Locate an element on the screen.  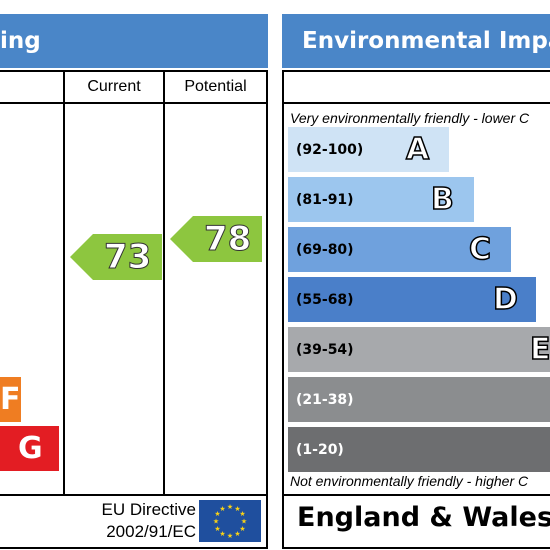
env-band-a-letter: A is located at coordinates (417, 149).